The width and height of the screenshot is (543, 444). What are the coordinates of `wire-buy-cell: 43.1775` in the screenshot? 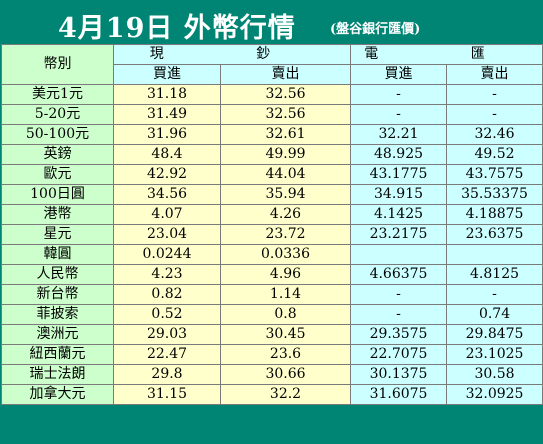 It's located at (399, 174).